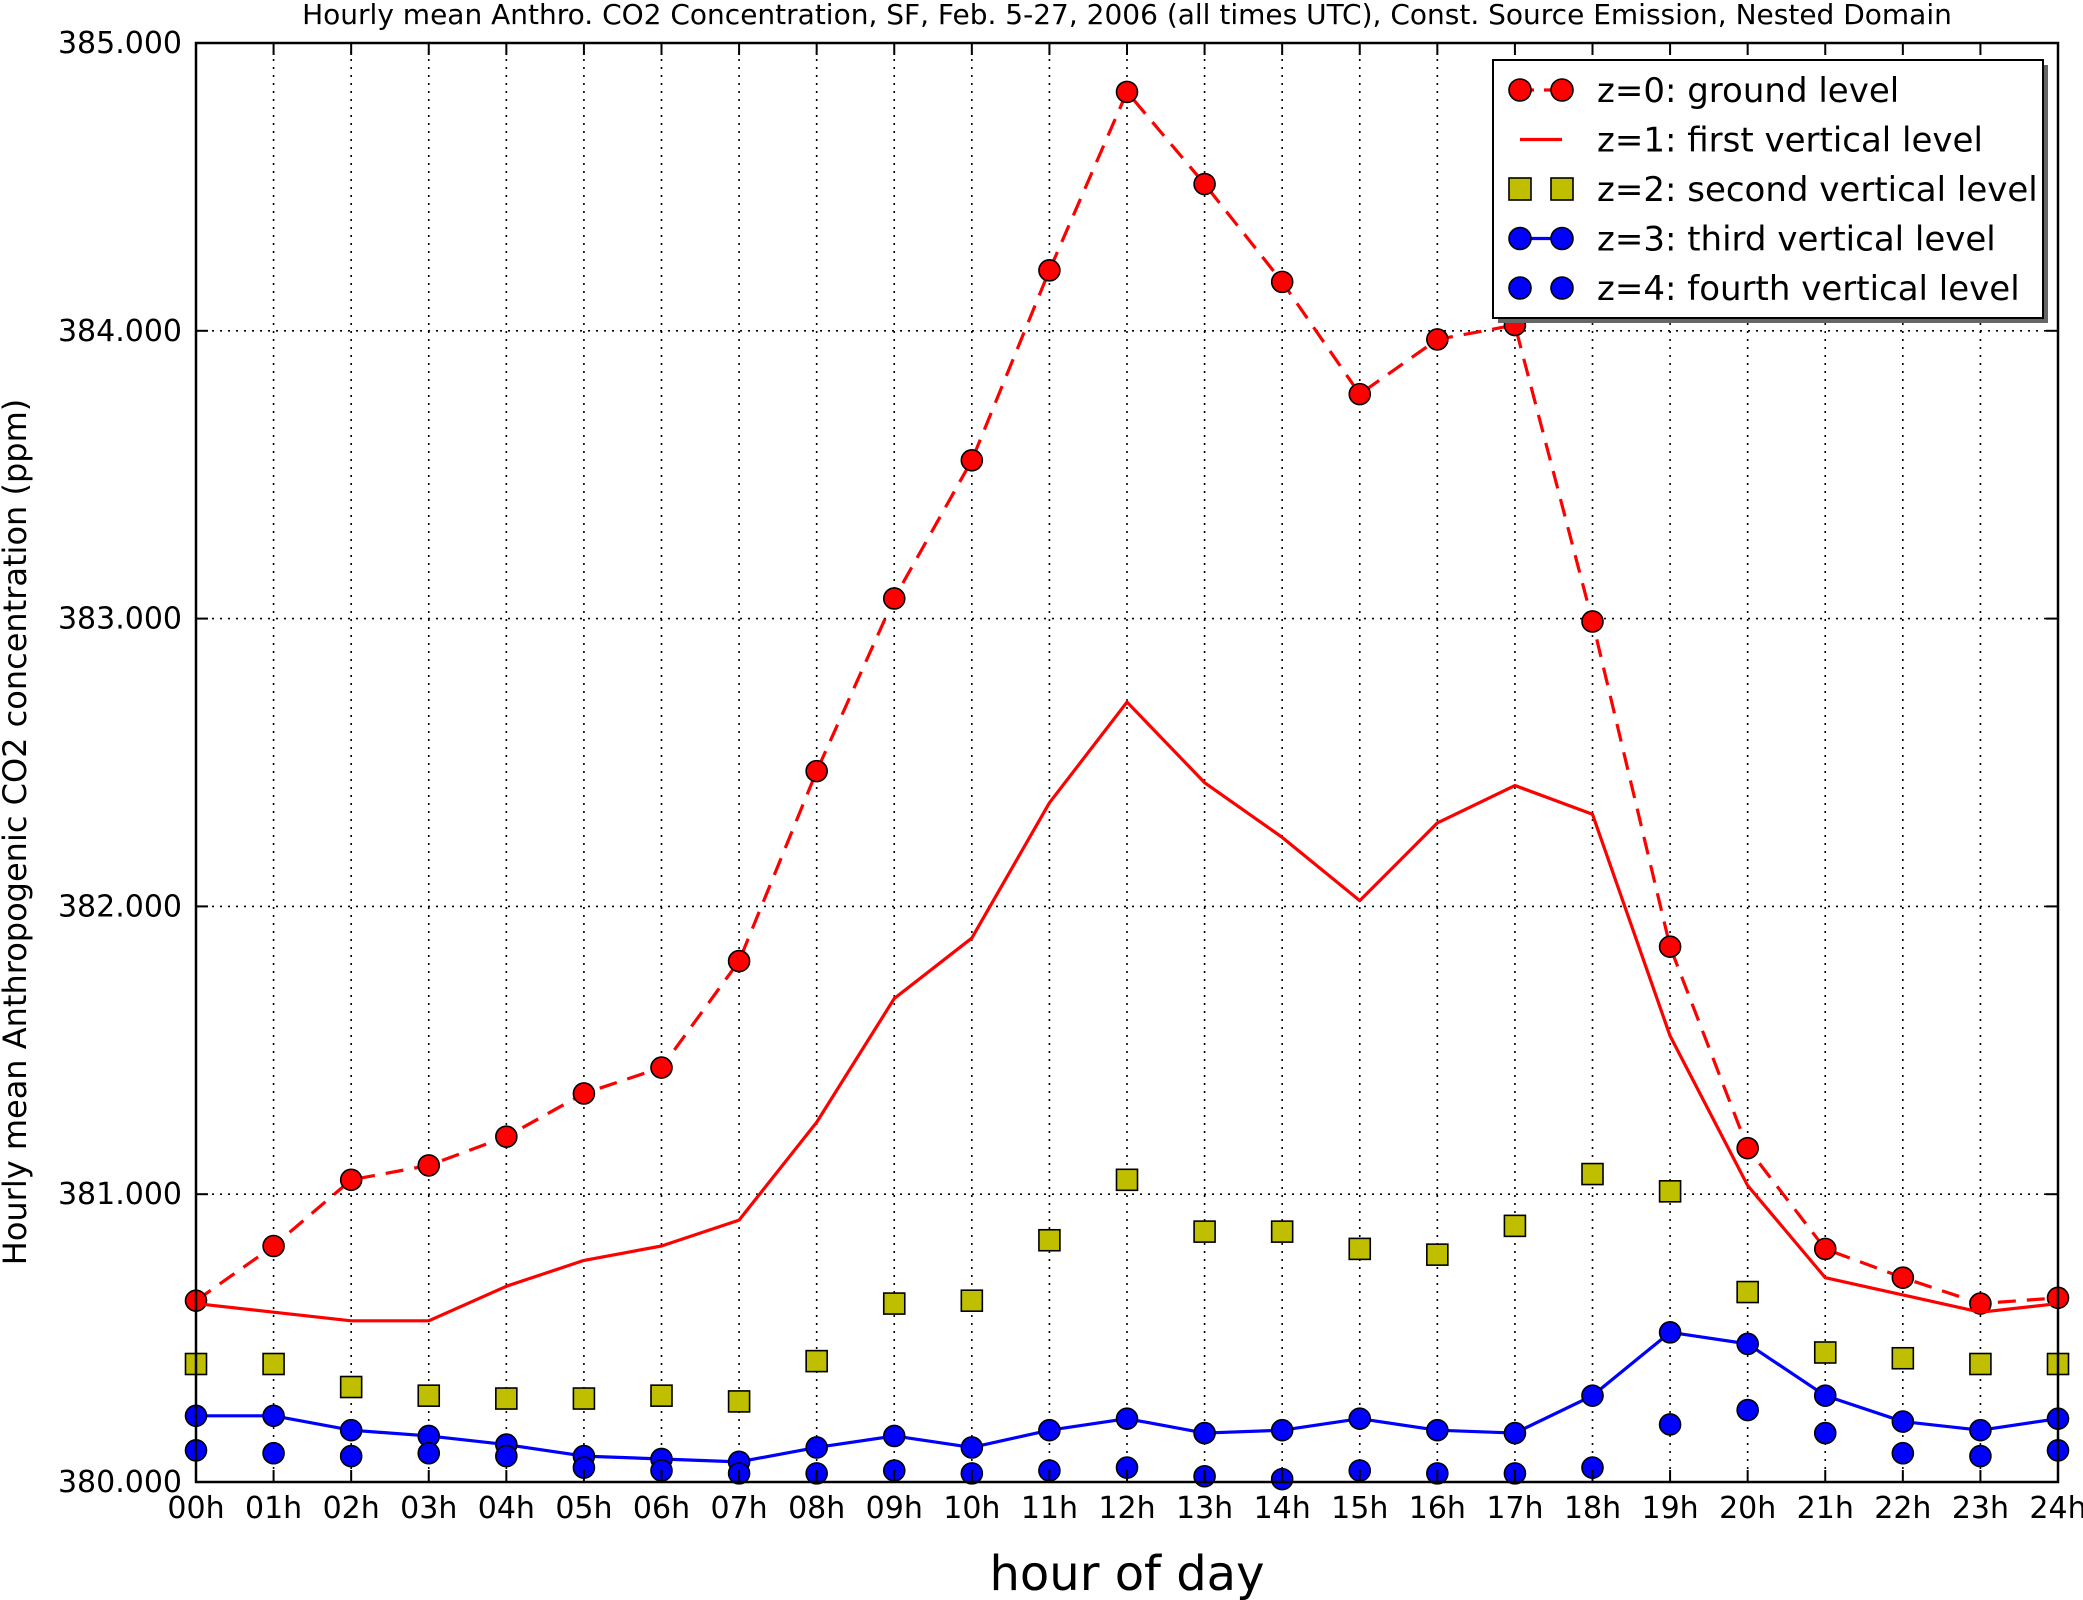  Describe the element at coordinates (894, 1508) in the screenshot. I see `x-tick-label: 09h` at that location.